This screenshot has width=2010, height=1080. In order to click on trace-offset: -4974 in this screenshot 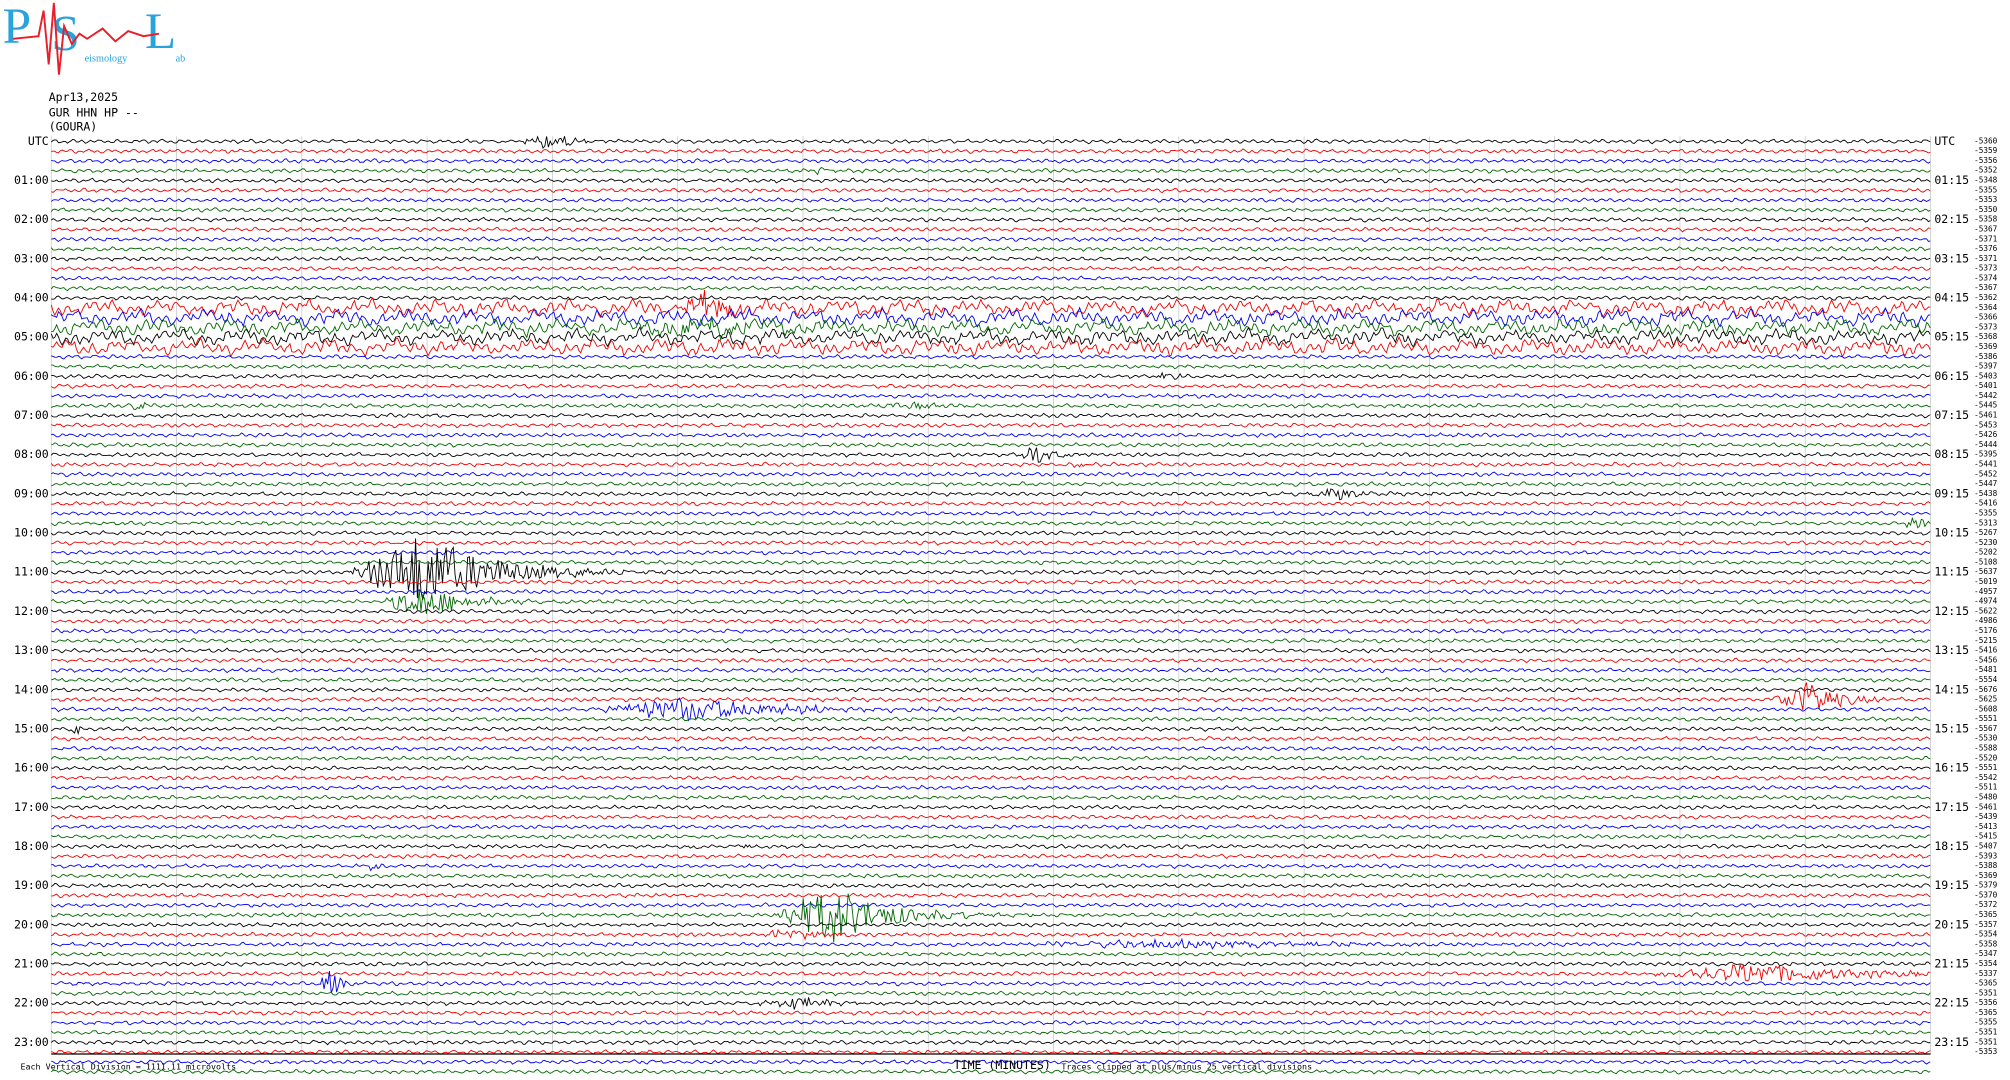, I will do `click(1986, 601)`.